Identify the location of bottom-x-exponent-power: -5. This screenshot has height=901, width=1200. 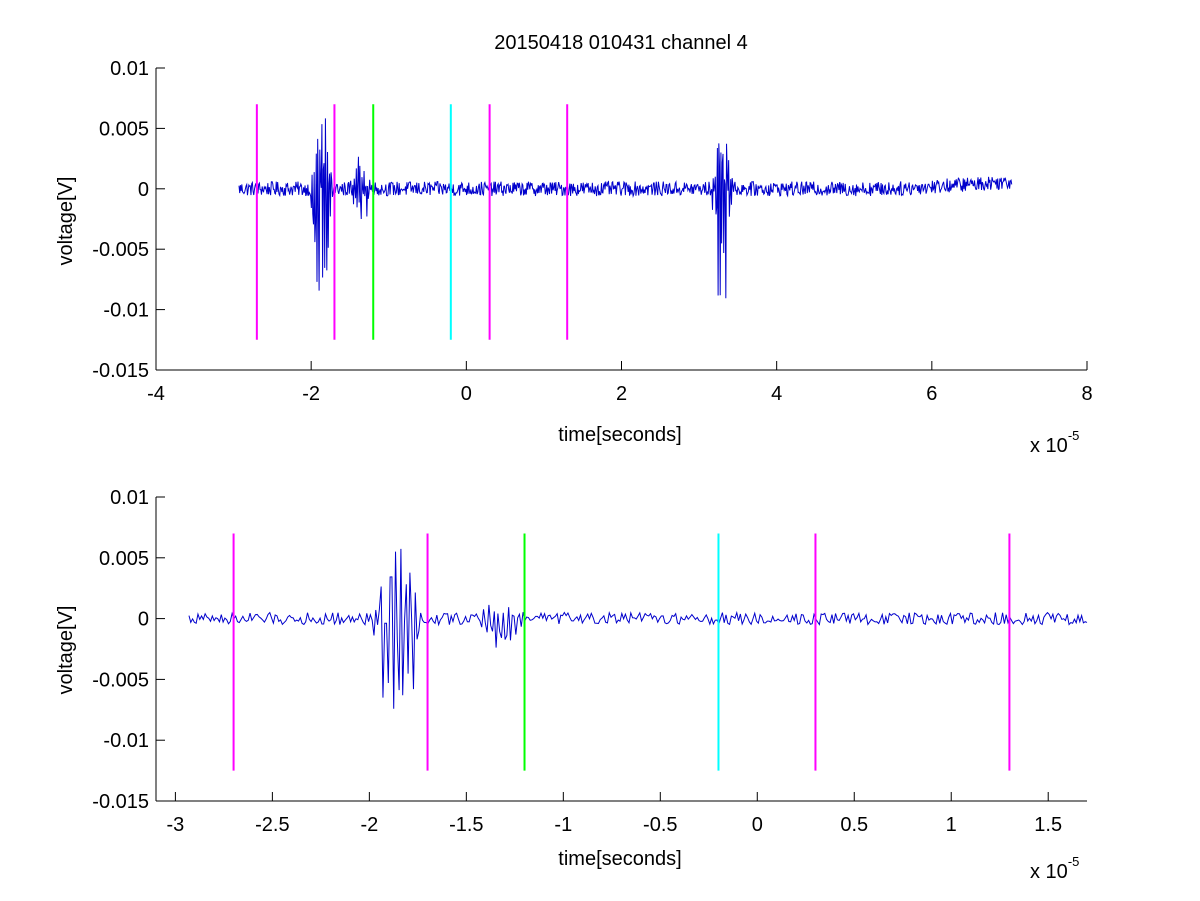
(1074, 861).